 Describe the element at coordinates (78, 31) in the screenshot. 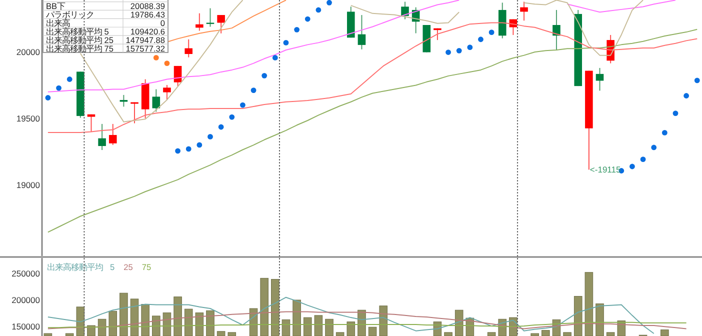

I see `annotation: 出来高移動平均 5` at that location.